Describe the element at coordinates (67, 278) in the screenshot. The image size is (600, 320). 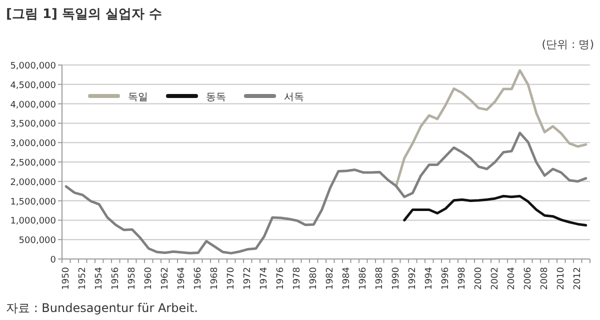
I see `x-tick-label: 1950` at that location.